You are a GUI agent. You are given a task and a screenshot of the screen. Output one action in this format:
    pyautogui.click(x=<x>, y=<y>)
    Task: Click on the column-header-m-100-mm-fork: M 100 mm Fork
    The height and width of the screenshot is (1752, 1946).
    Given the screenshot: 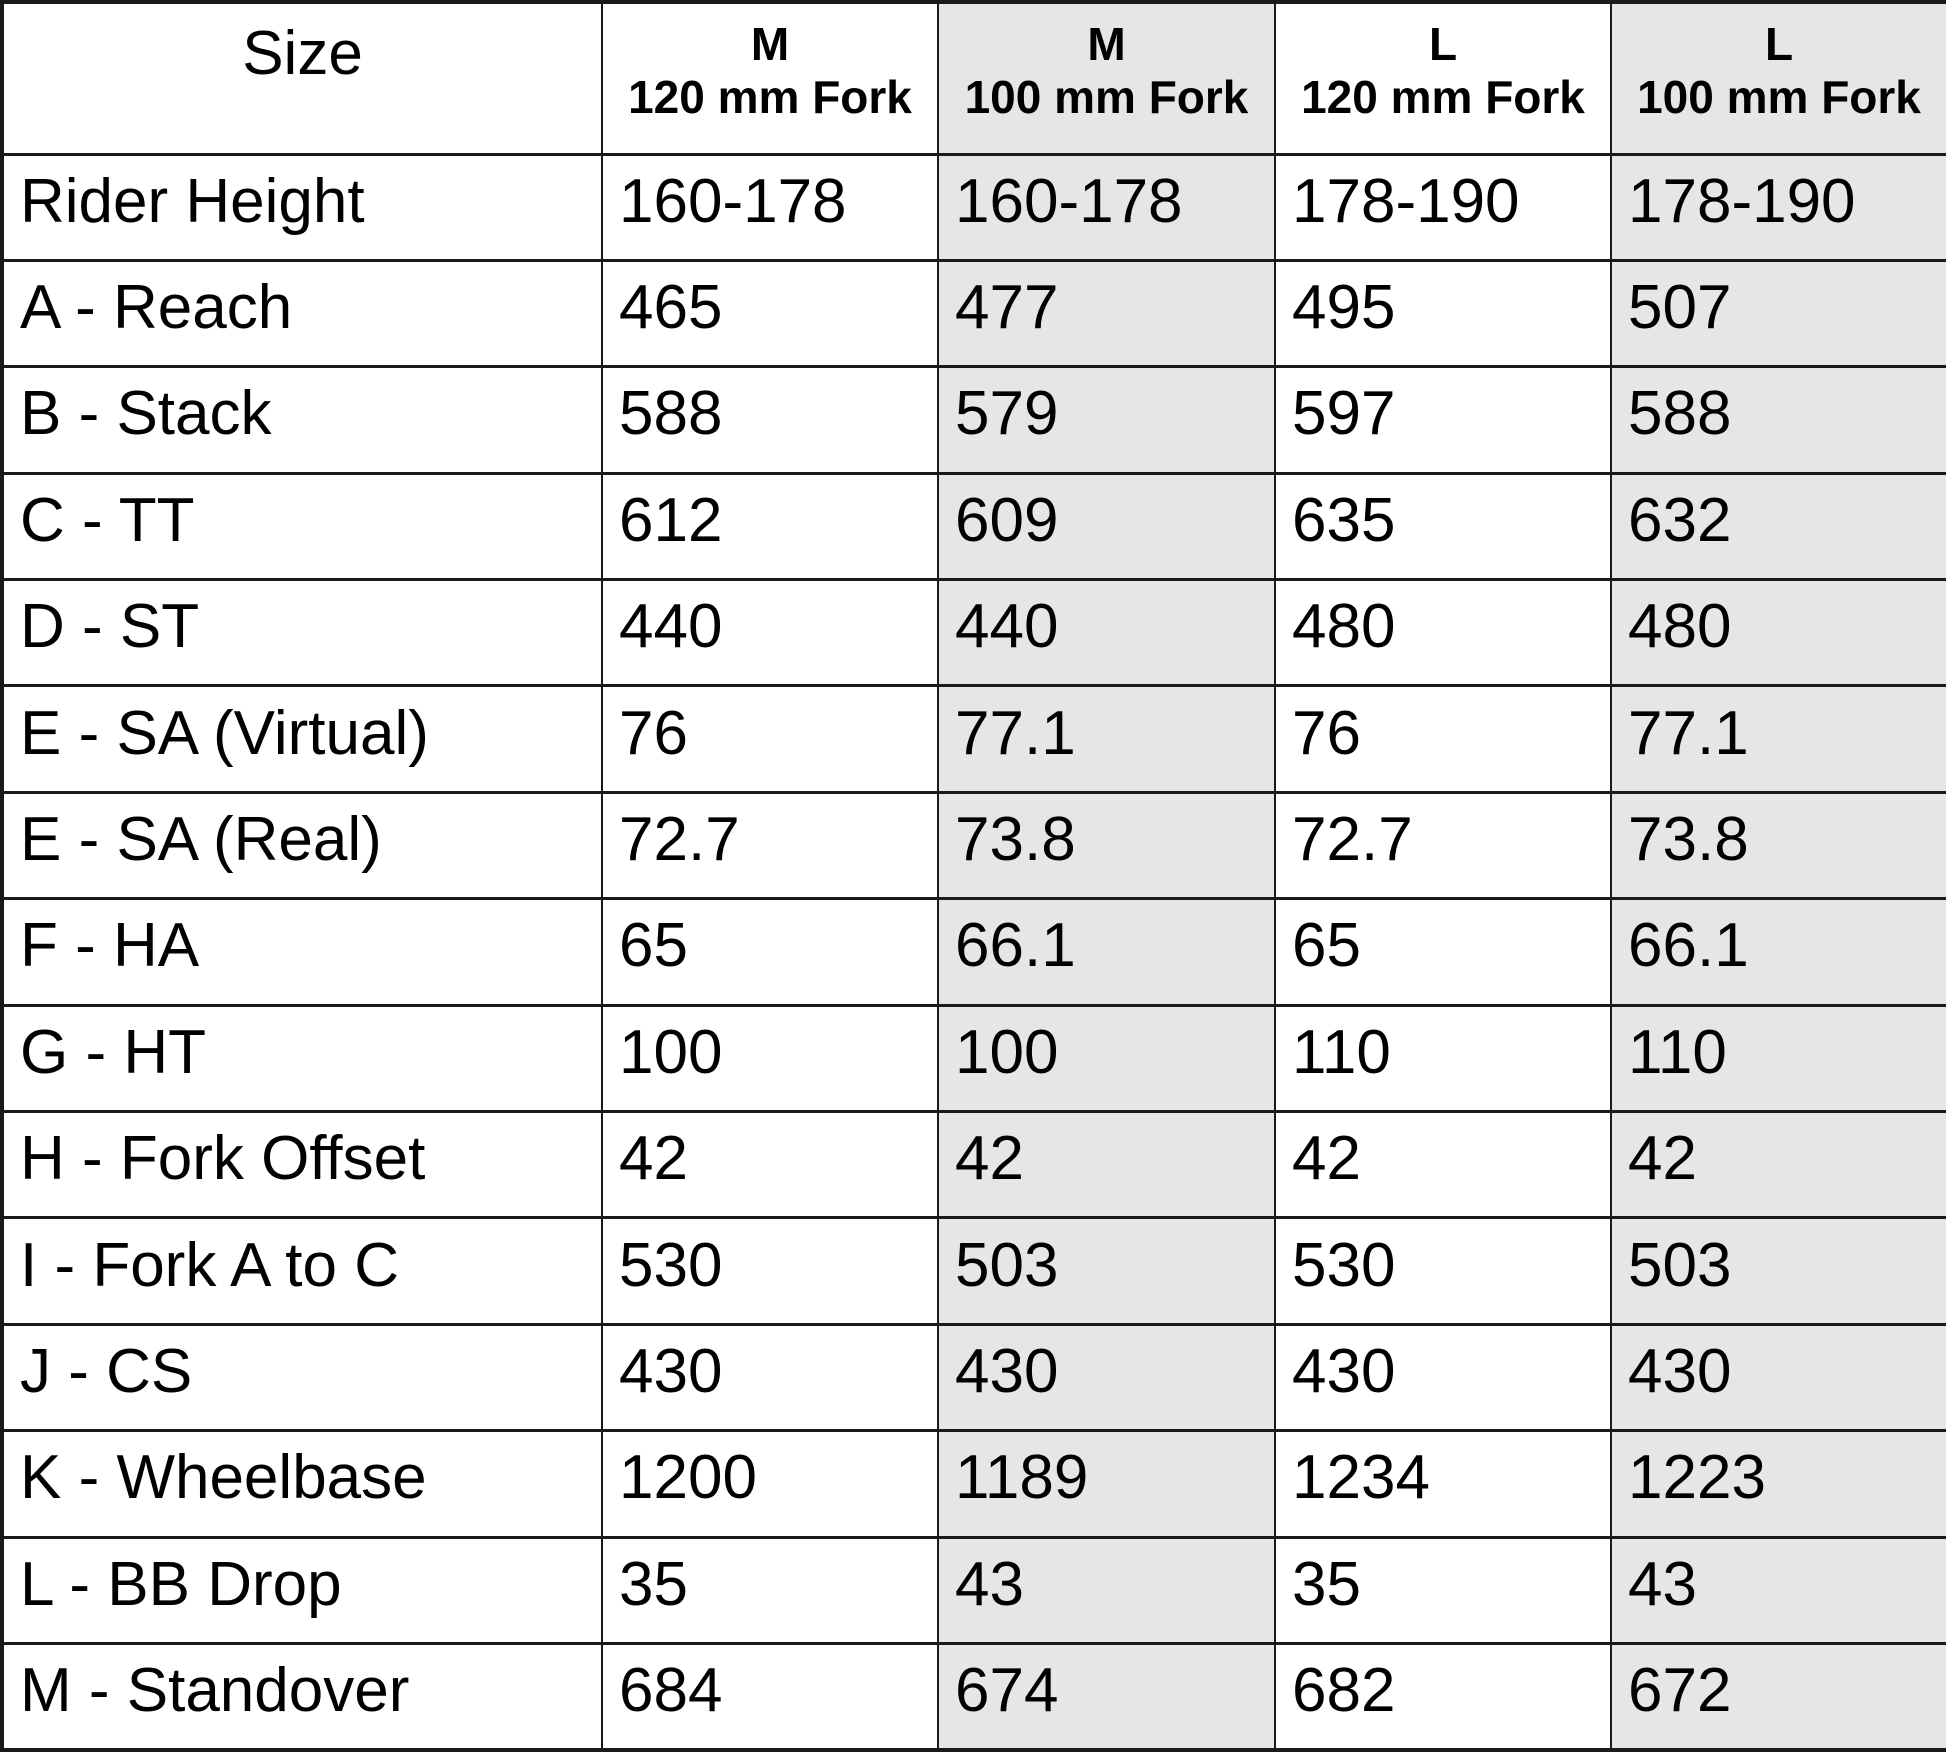 What is the action you would take?
    pyautogui.click(x=1106, y=78)
    